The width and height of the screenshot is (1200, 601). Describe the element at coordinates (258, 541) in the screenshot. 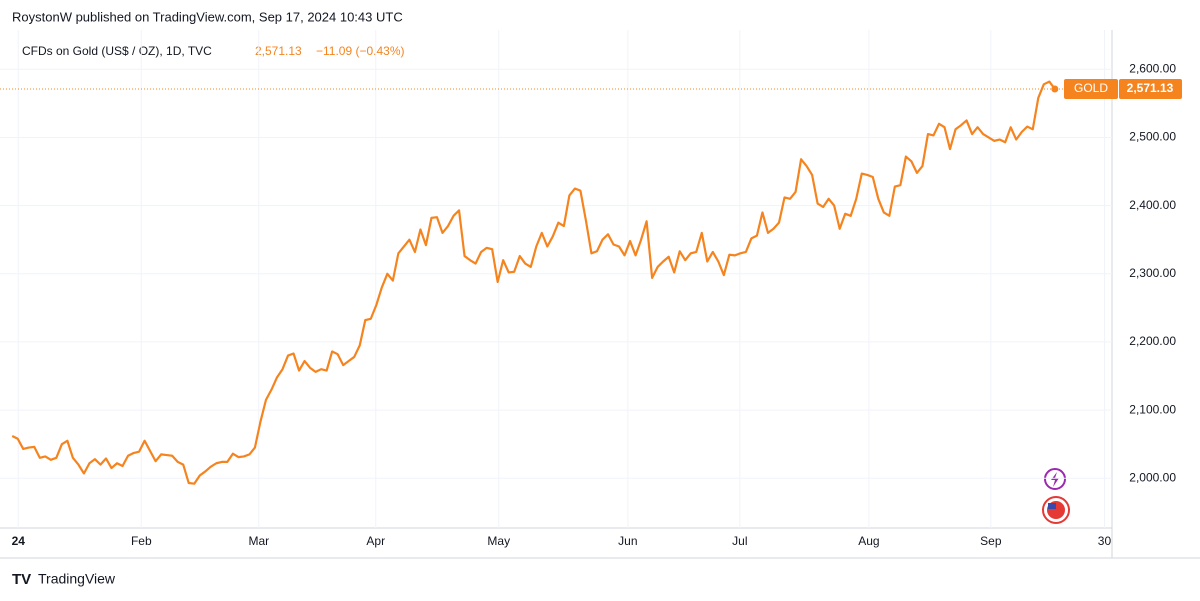

I see `x-tick-label: Mar` at that location.